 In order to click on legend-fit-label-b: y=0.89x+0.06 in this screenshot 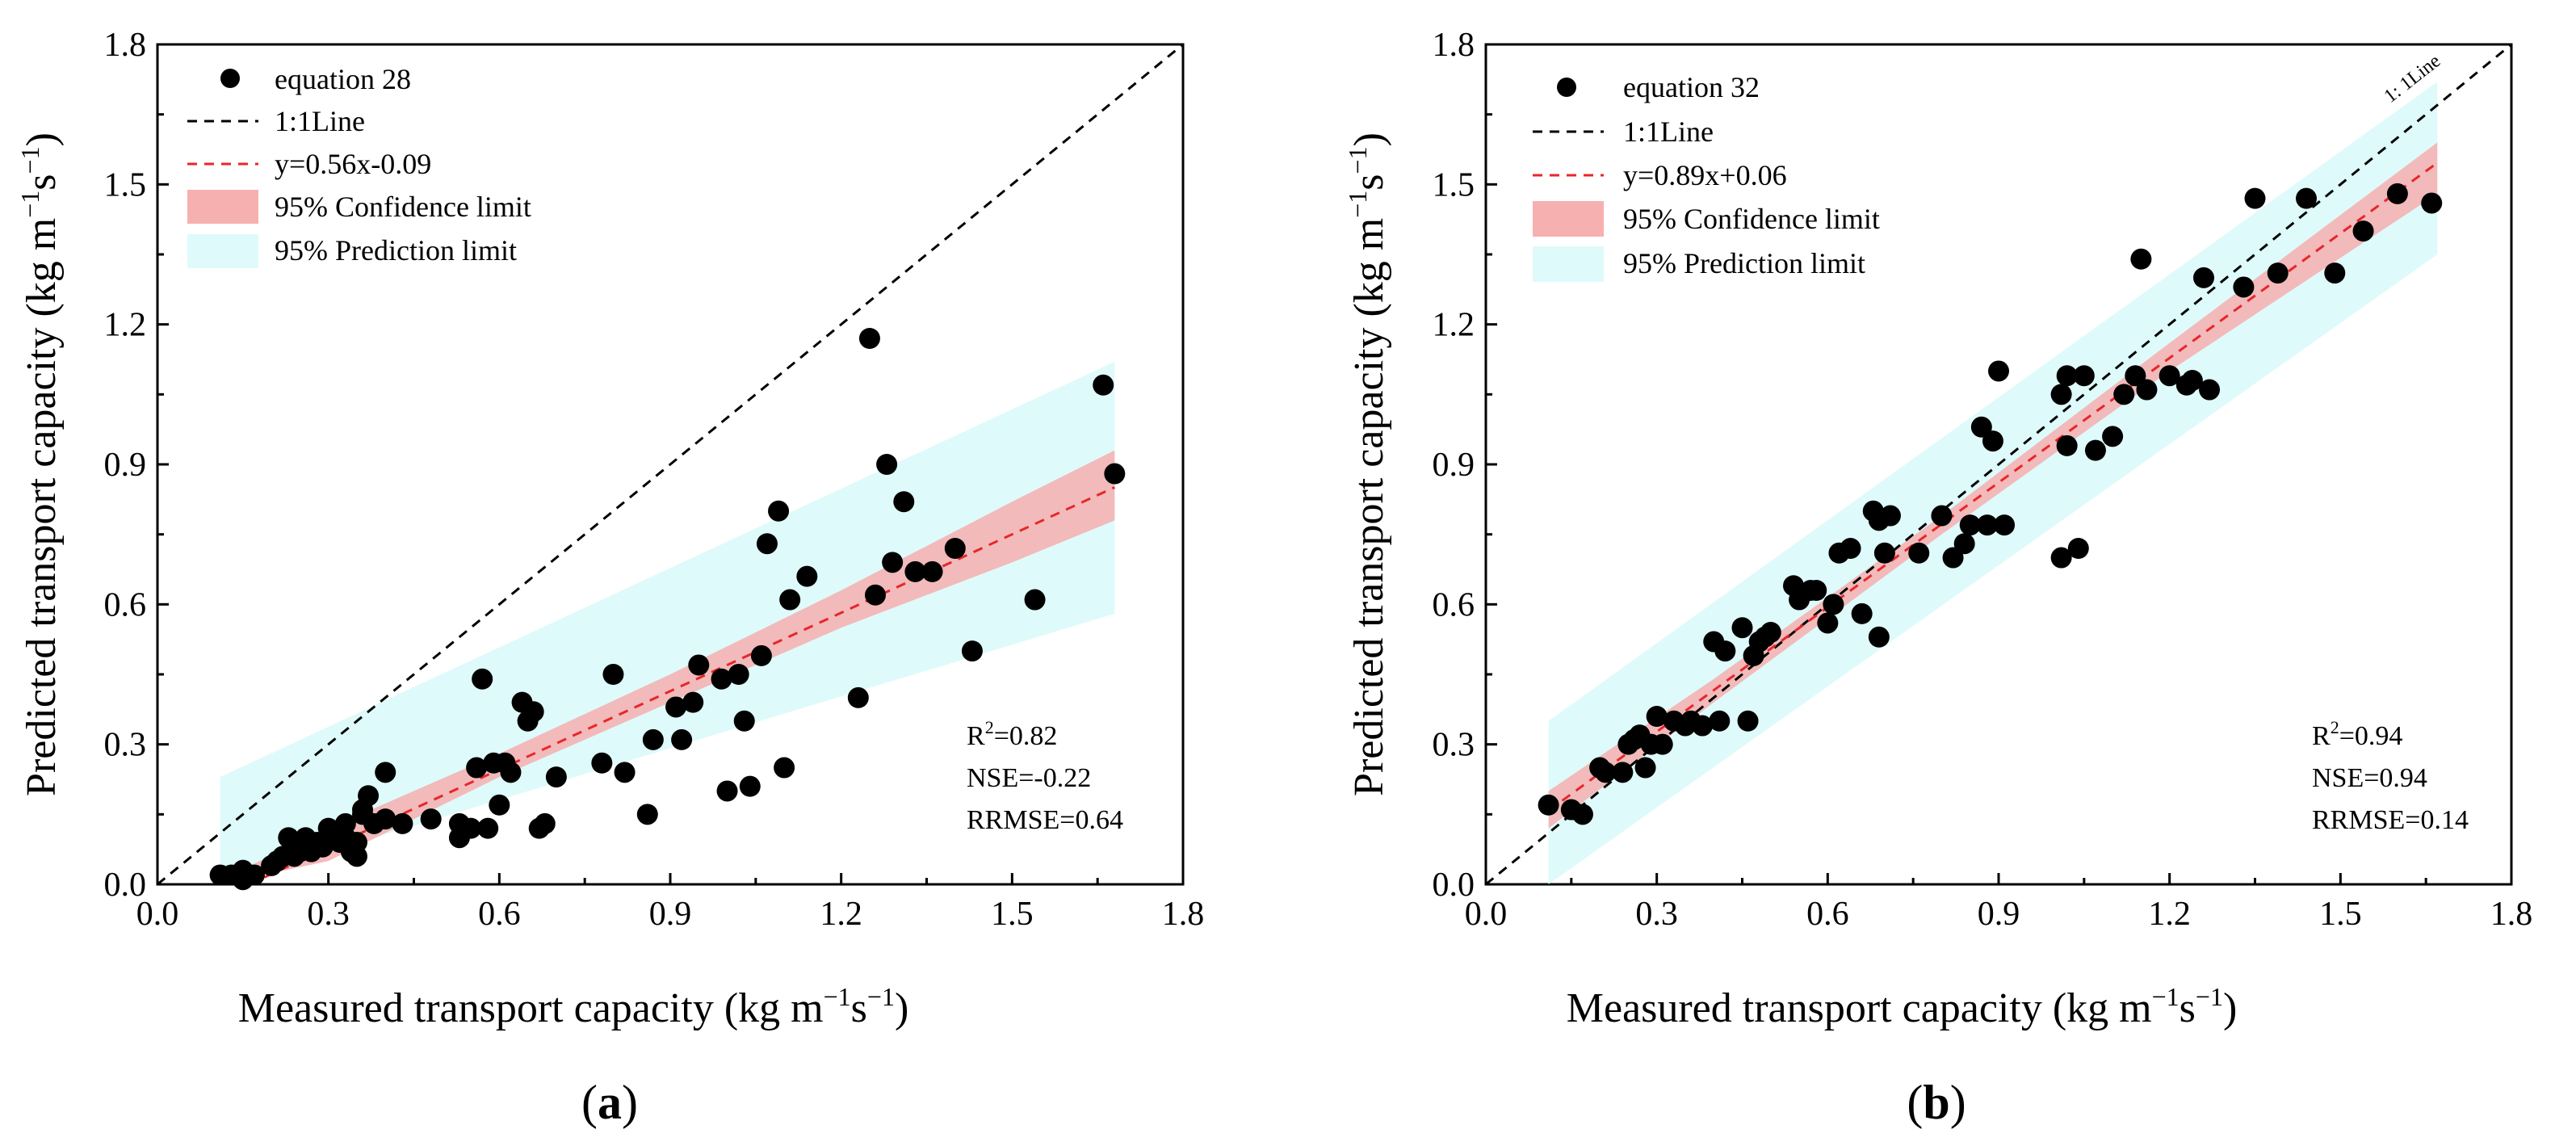, I will do `click(1705, 175)`.